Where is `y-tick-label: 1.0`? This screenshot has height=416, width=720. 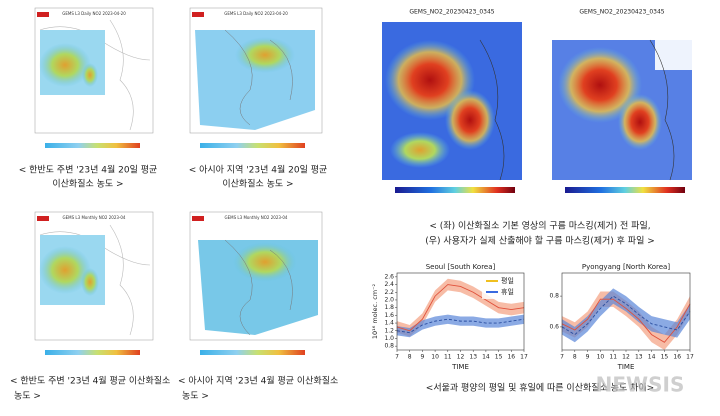
y-tick-label: 1.0 is located at coordinates (389, 338).